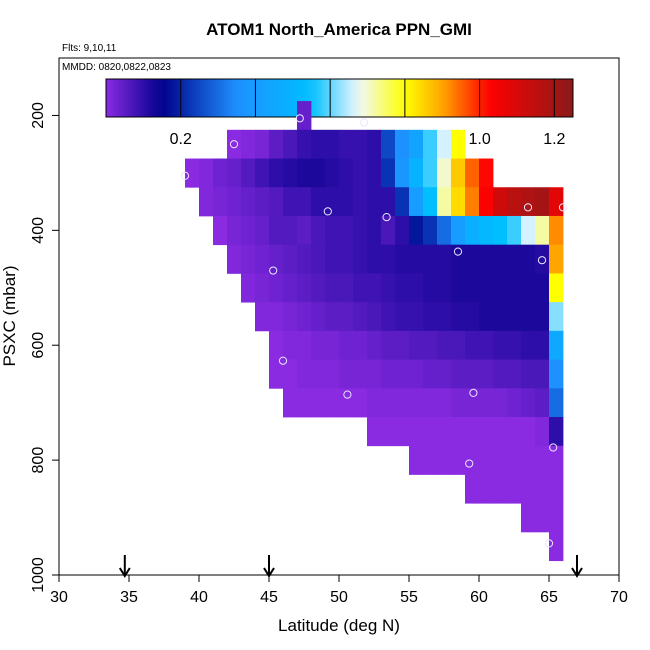 The image size is (650, 650). What do you see at coordinates (116, 67) in the screenshot?
I see `dates-label: MMDD: 0820,0822,0823` at bounding box center [116, 67].